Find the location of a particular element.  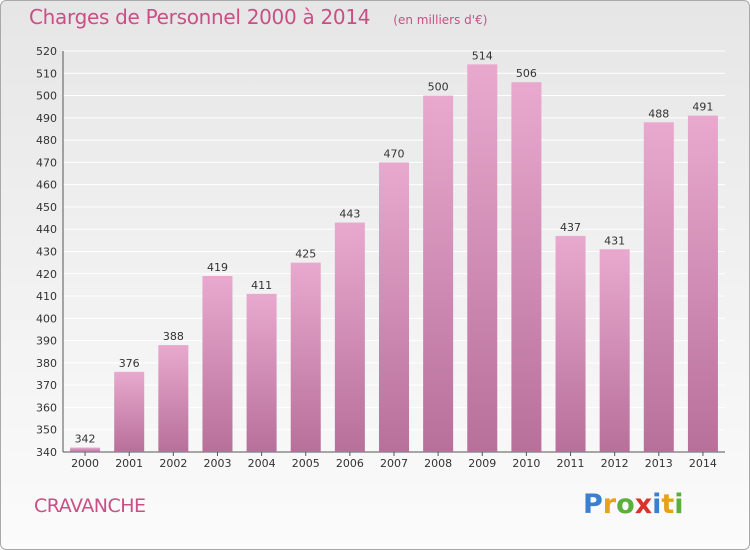

bar-value-label: 388 is located at coordinates (173, 336).